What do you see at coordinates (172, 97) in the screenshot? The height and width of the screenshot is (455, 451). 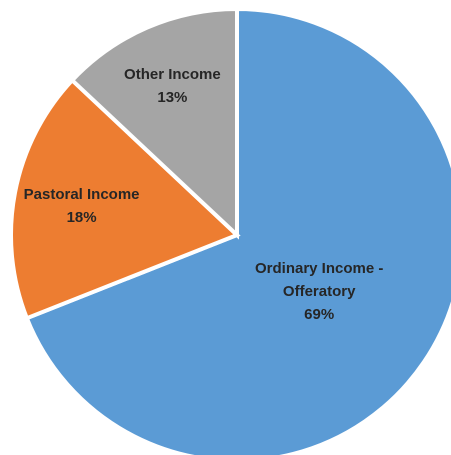 I see `pie-label-percent: 13%` at bounding box center [172, 97].